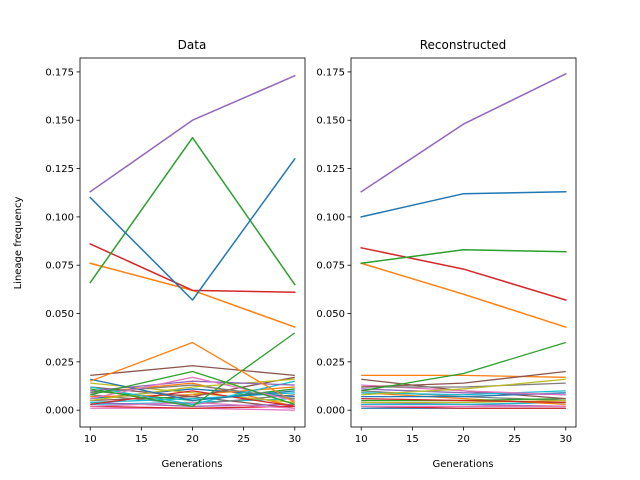  I want to click on panel-title-data: Data, so click(192, 45).